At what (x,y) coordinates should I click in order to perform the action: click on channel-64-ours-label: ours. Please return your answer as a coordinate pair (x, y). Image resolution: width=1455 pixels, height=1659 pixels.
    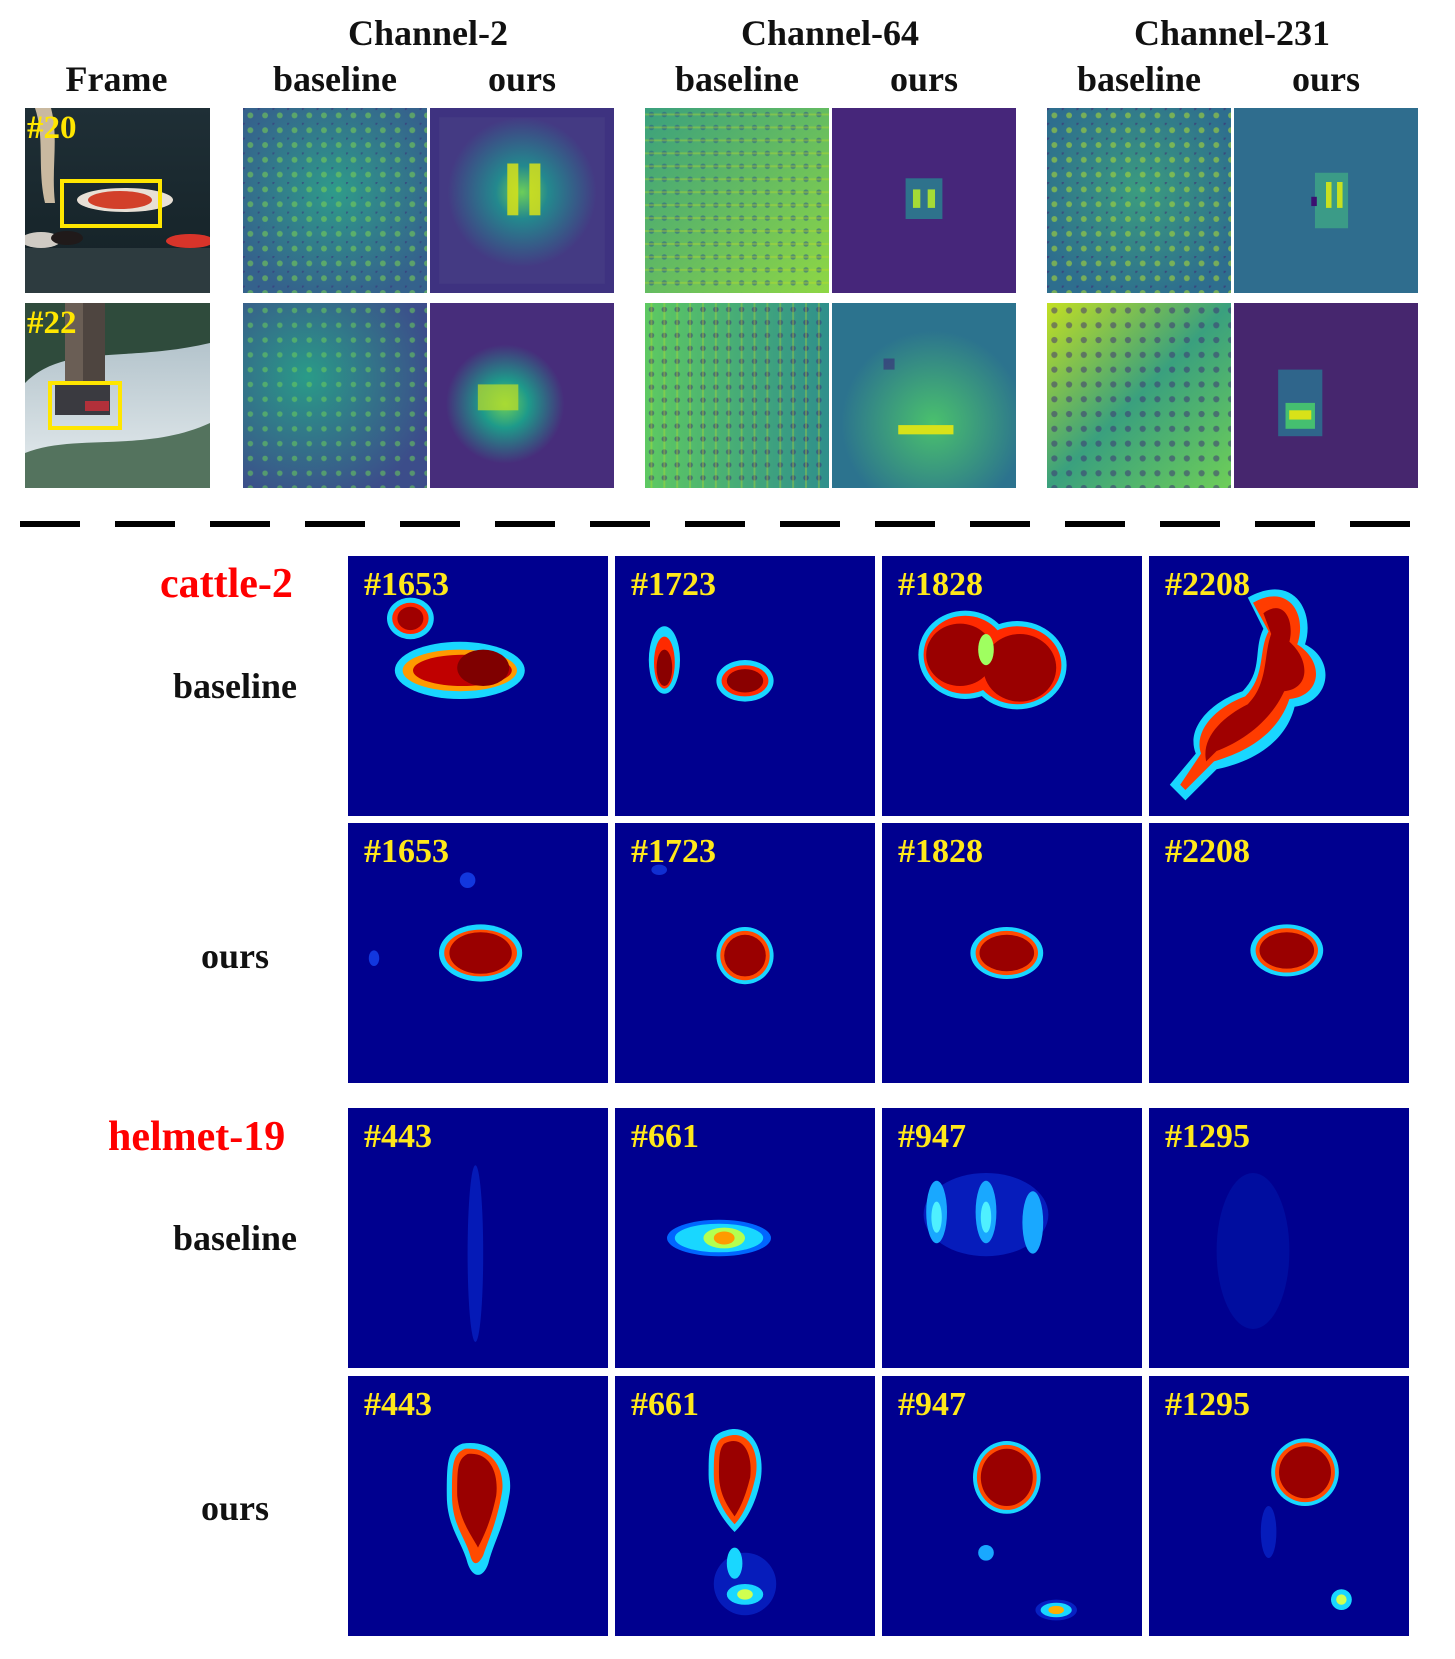
    Looking at the image, I should click on (923, 79).